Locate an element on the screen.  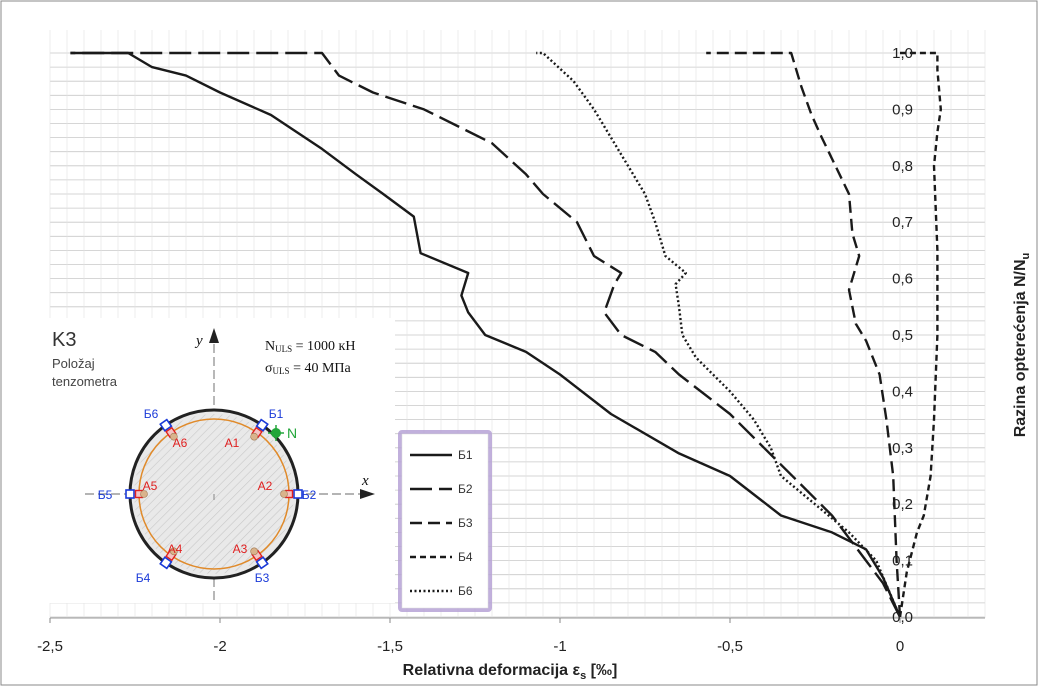
gauge-layer: Б1 A1 Б2 A2 Б3 A3 Б4 A4 Б5 A5 Б6 A6 is located at coordinates (207, 496).